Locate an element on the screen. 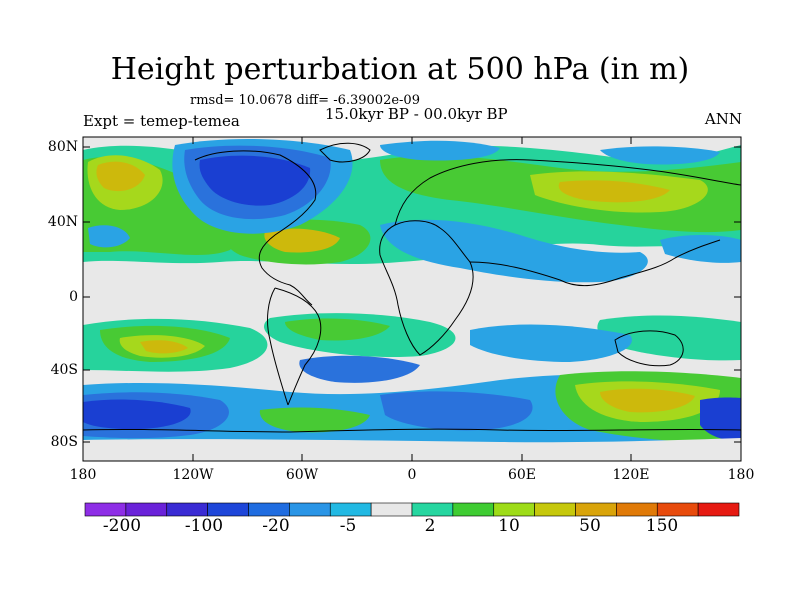  lat-label-40n: 40N is located at coordinates (62, 222).